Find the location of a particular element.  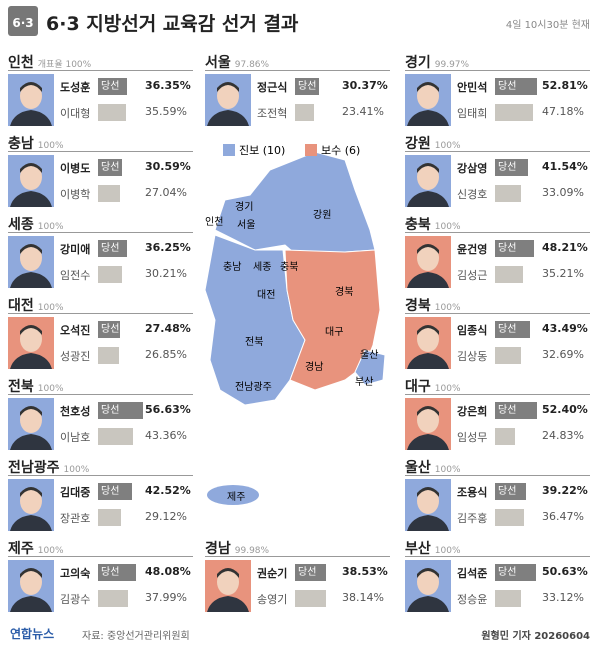

vote-share: 33.12% is located at coordinates (563, 597).